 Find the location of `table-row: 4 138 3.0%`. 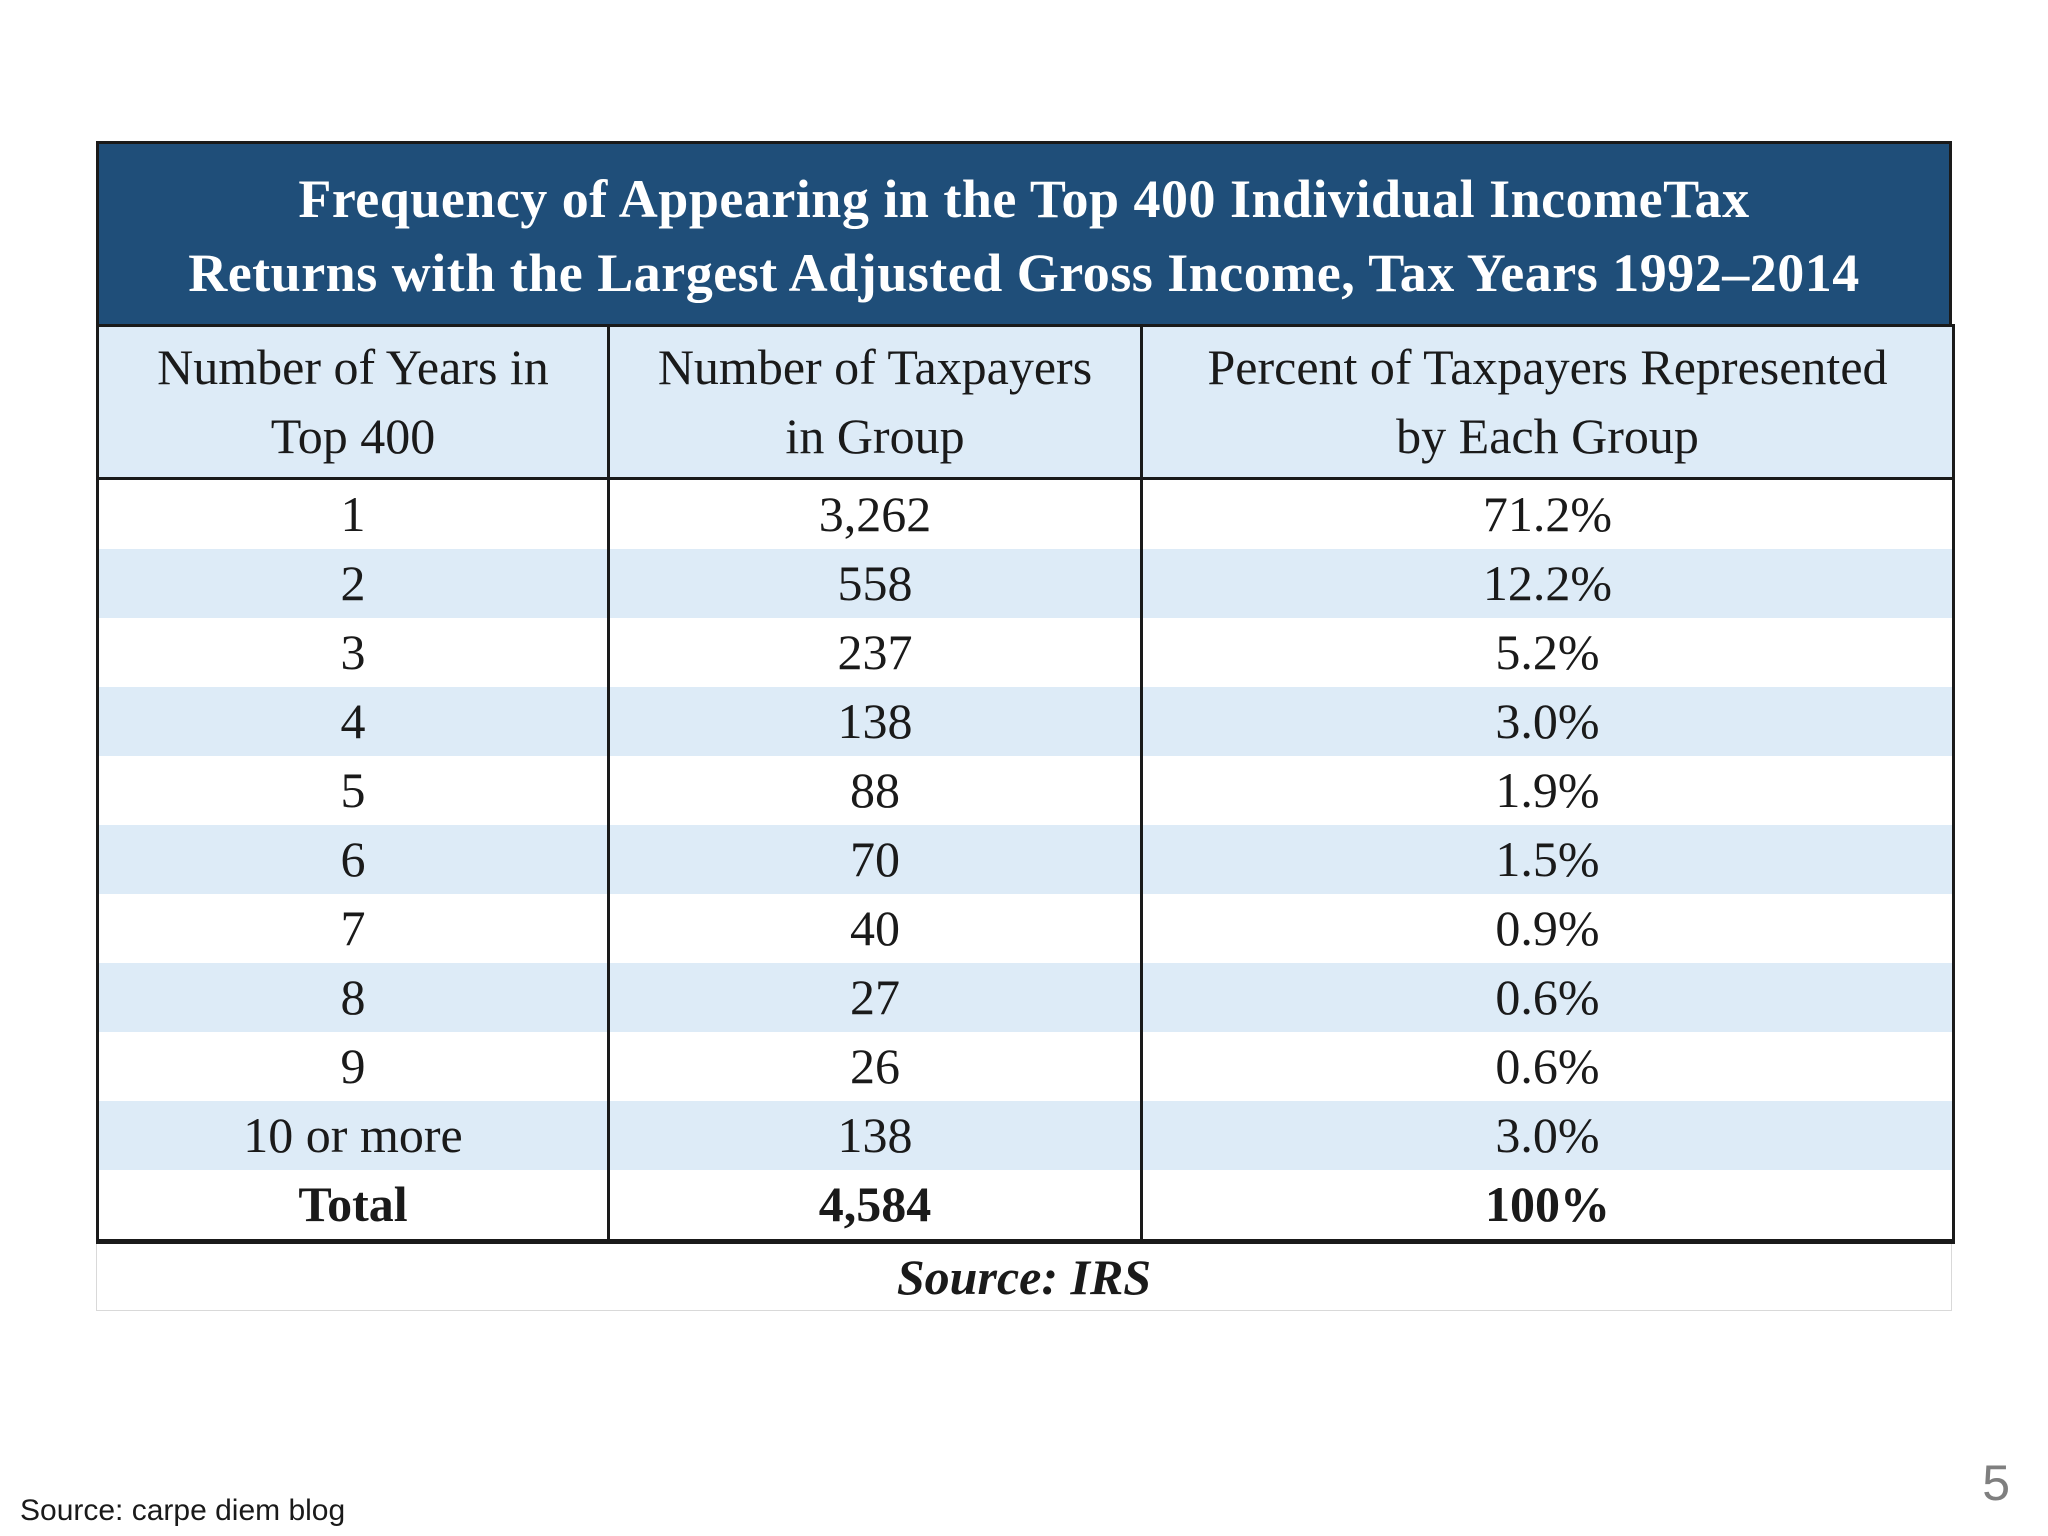

table-row: 4 138 3.0% is located at coordinates (1025, 721).